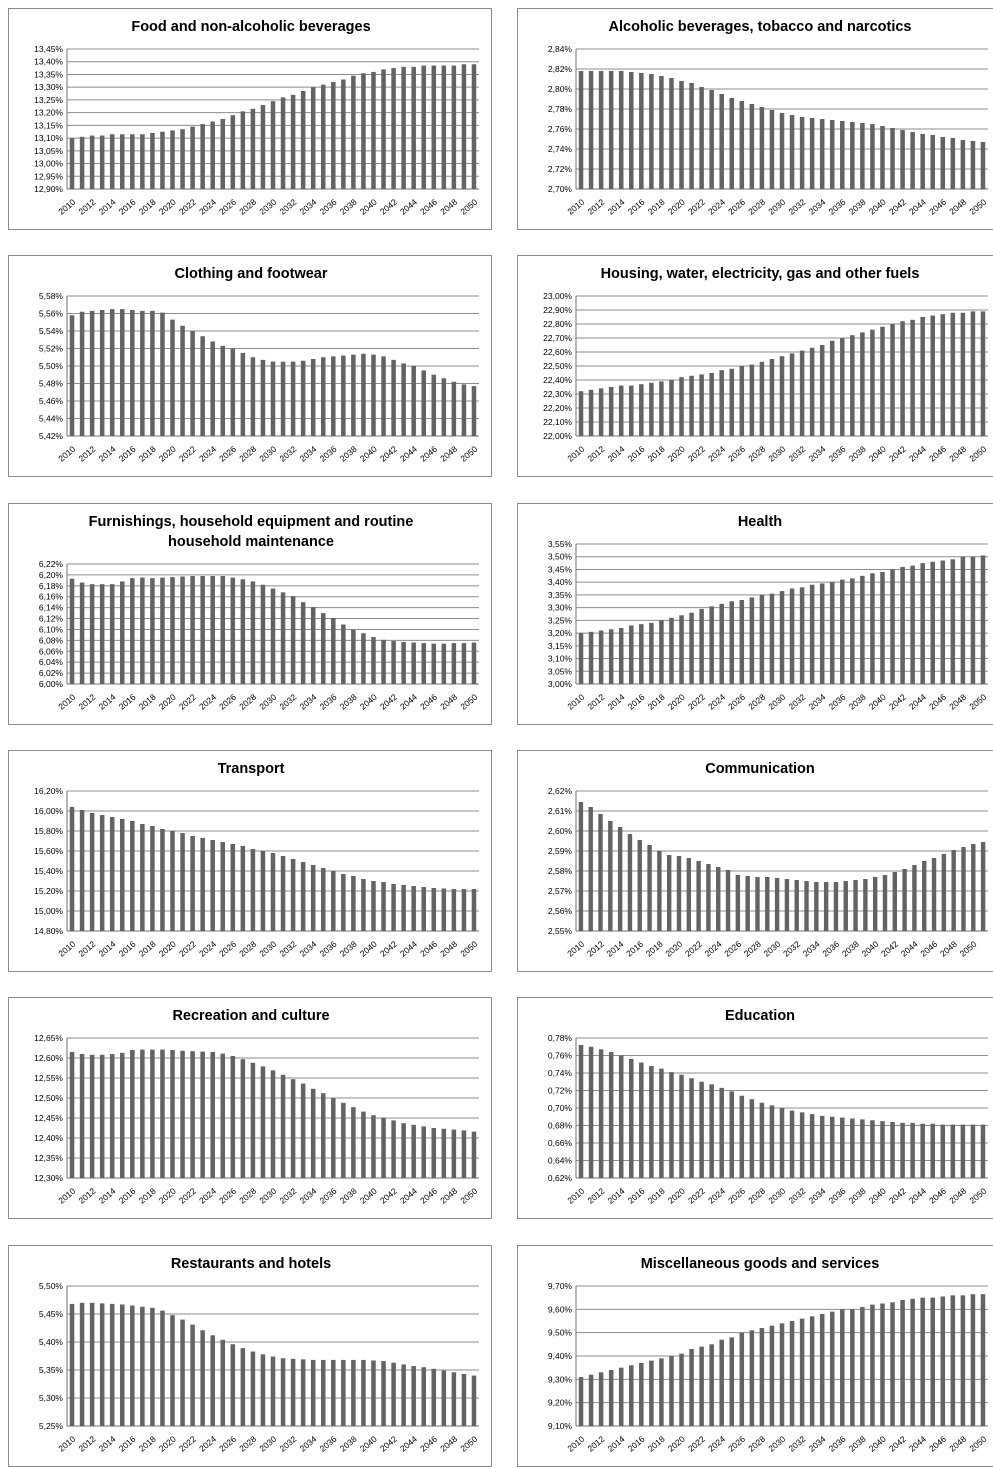 Image resolution: width=993 pixels, height=1468 pixels. Describe the element at coordinates (728, 900) in the screenshot. I see `bar-2025` at that location.